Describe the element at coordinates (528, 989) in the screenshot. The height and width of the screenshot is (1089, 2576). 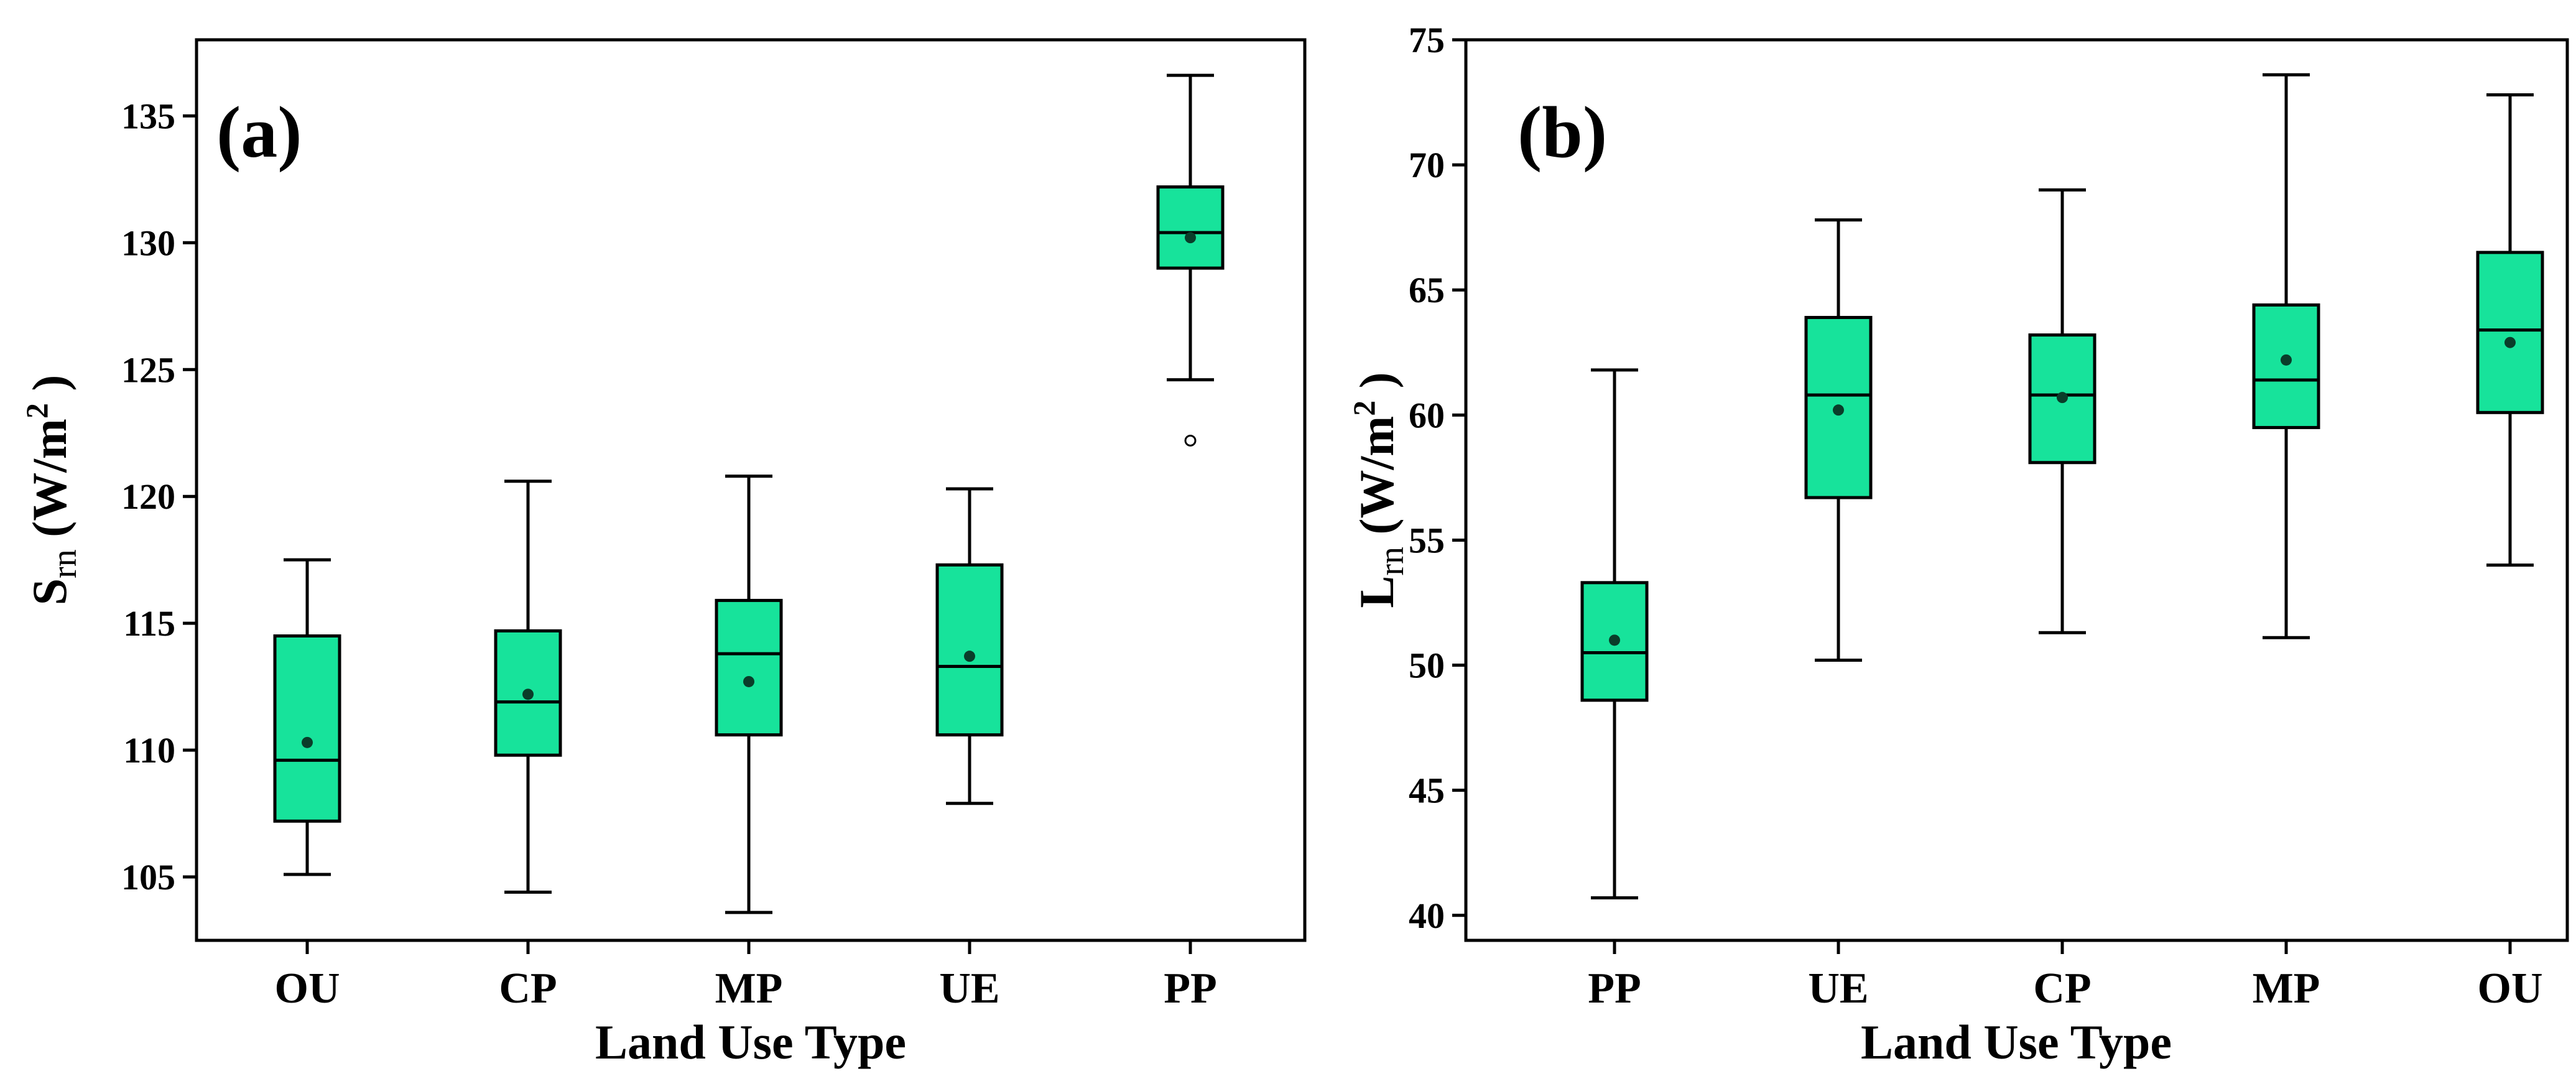
I see `panel-a-x-tick-label-cp: CP` at that location.